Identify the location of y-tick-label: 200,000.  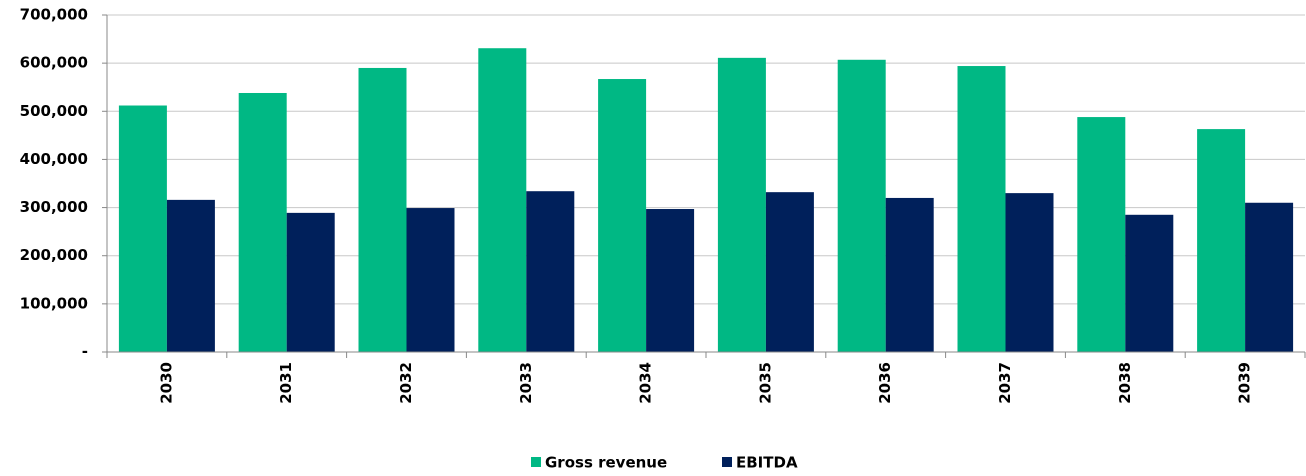
(54, 255).